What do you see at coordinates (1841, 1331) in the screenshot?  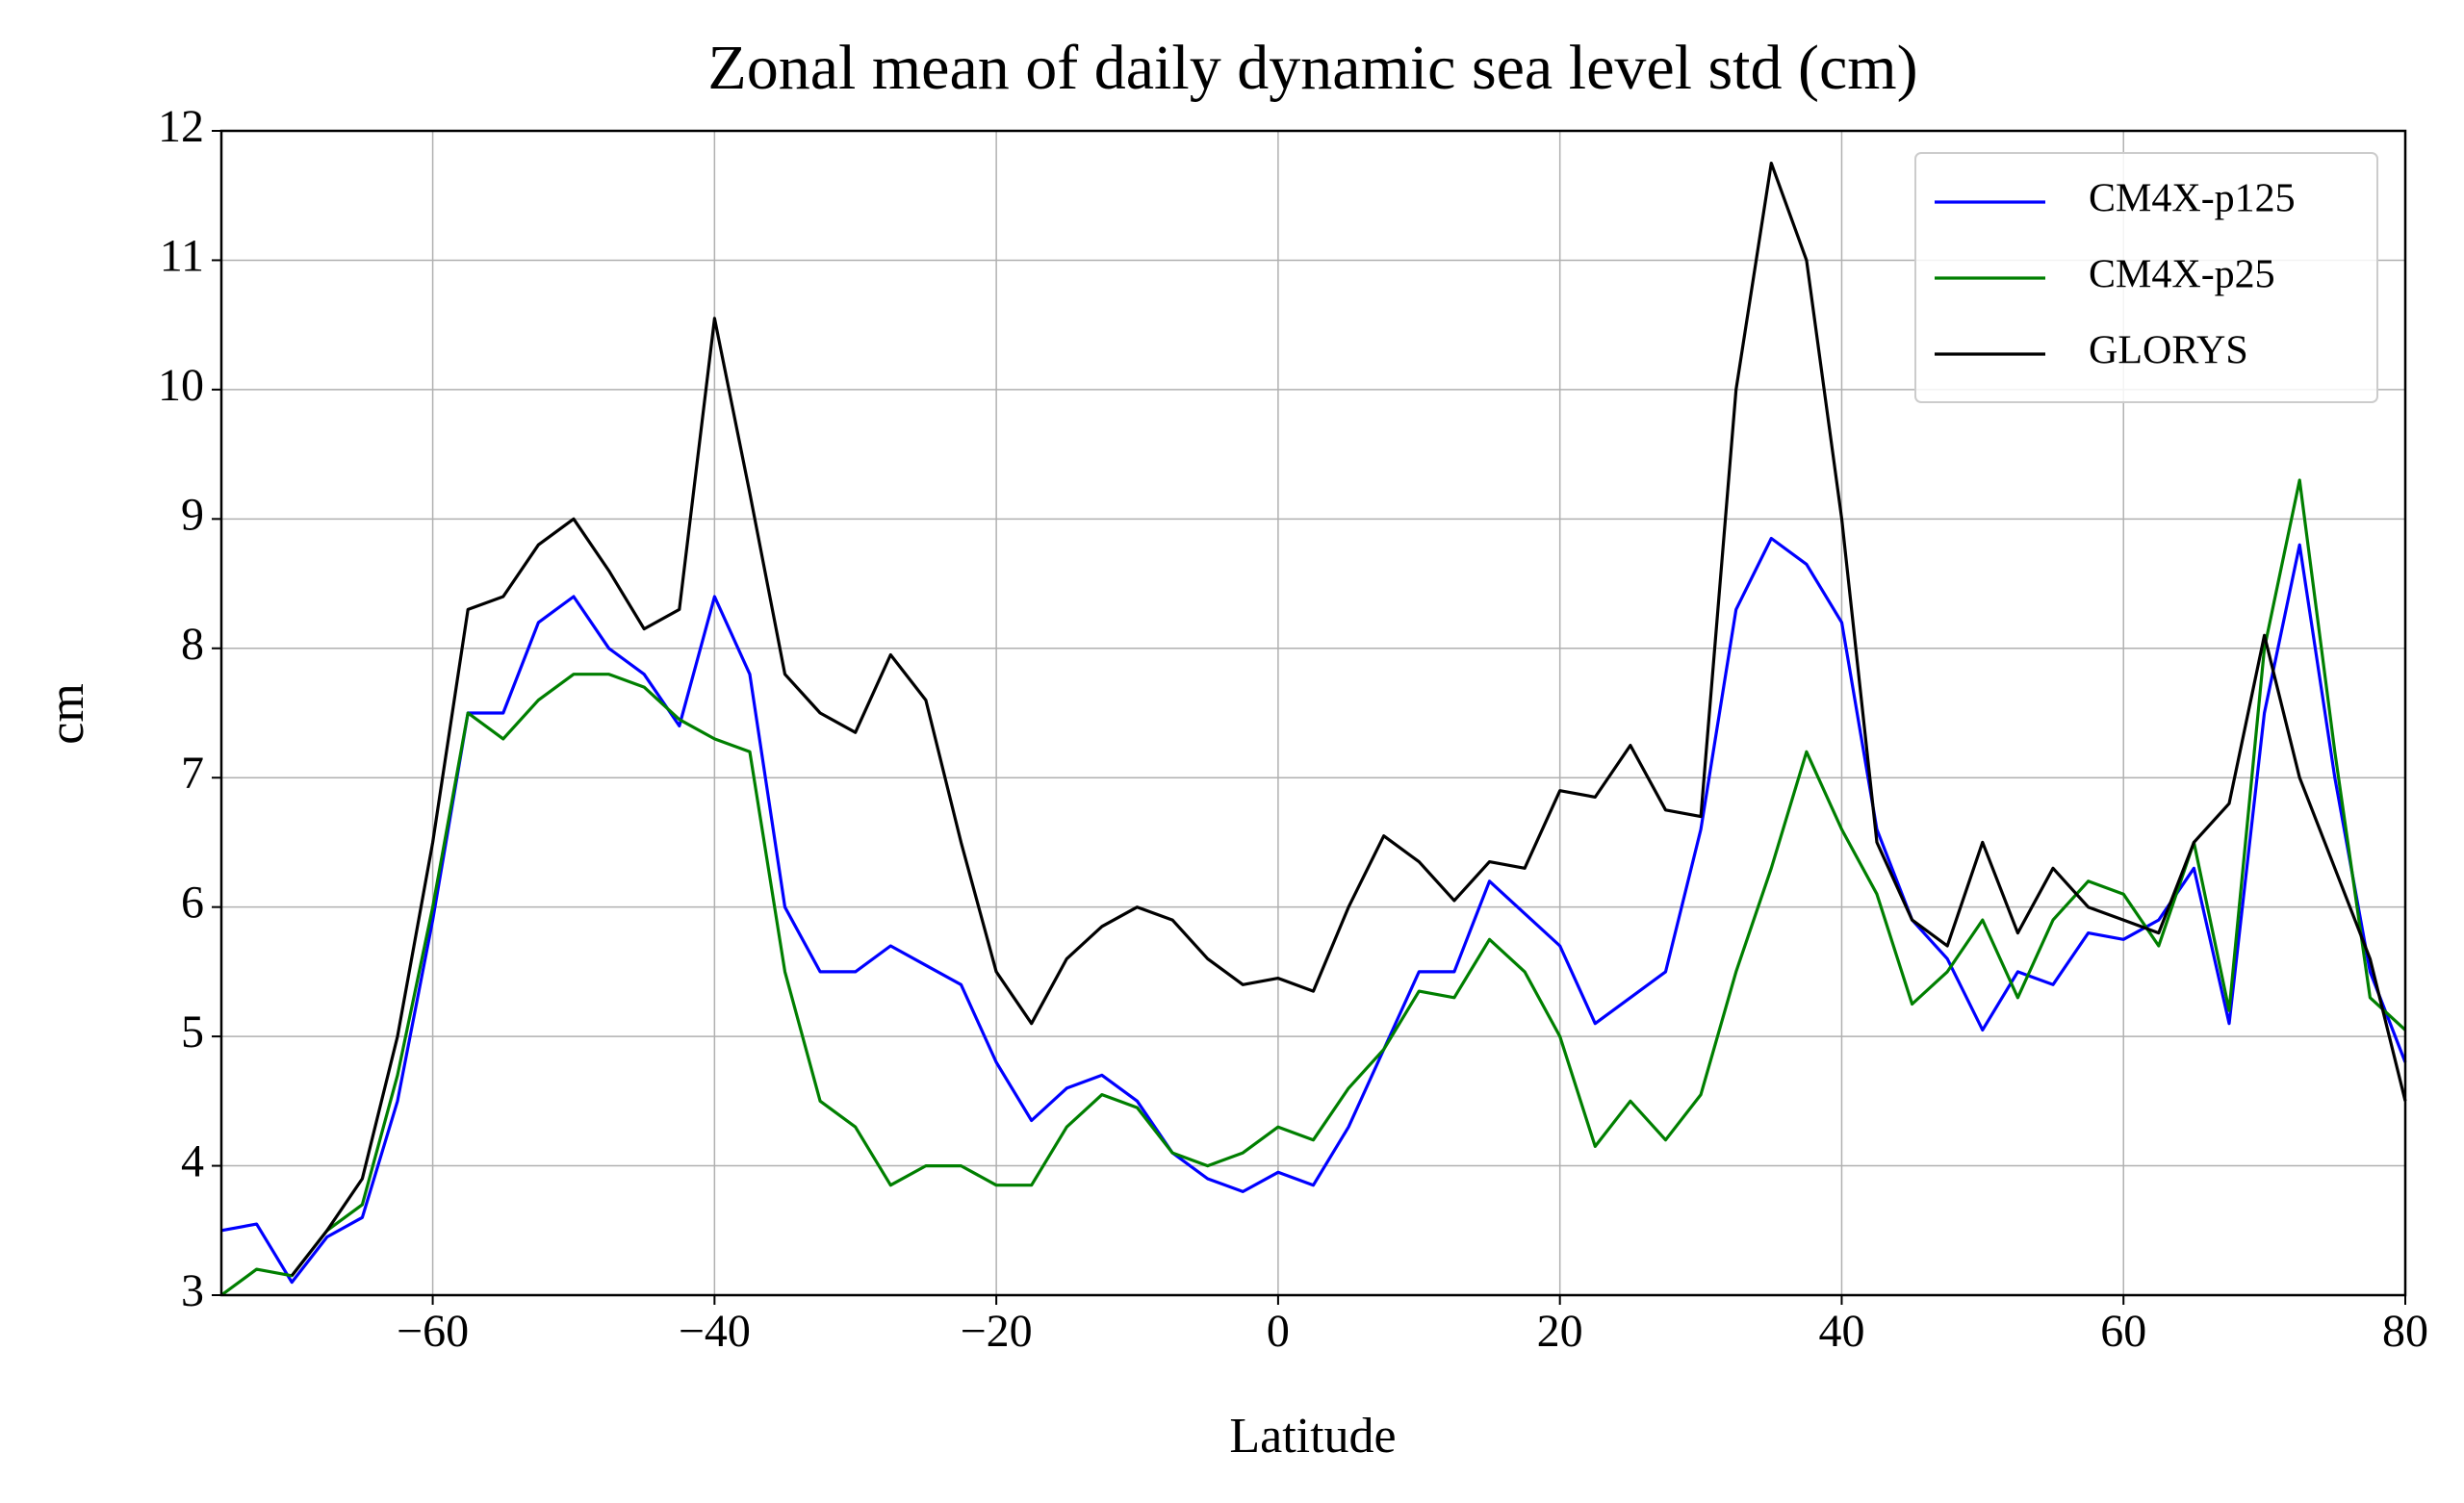 I see `x-tick-label: 40` at bounding box center [1841, 1331].